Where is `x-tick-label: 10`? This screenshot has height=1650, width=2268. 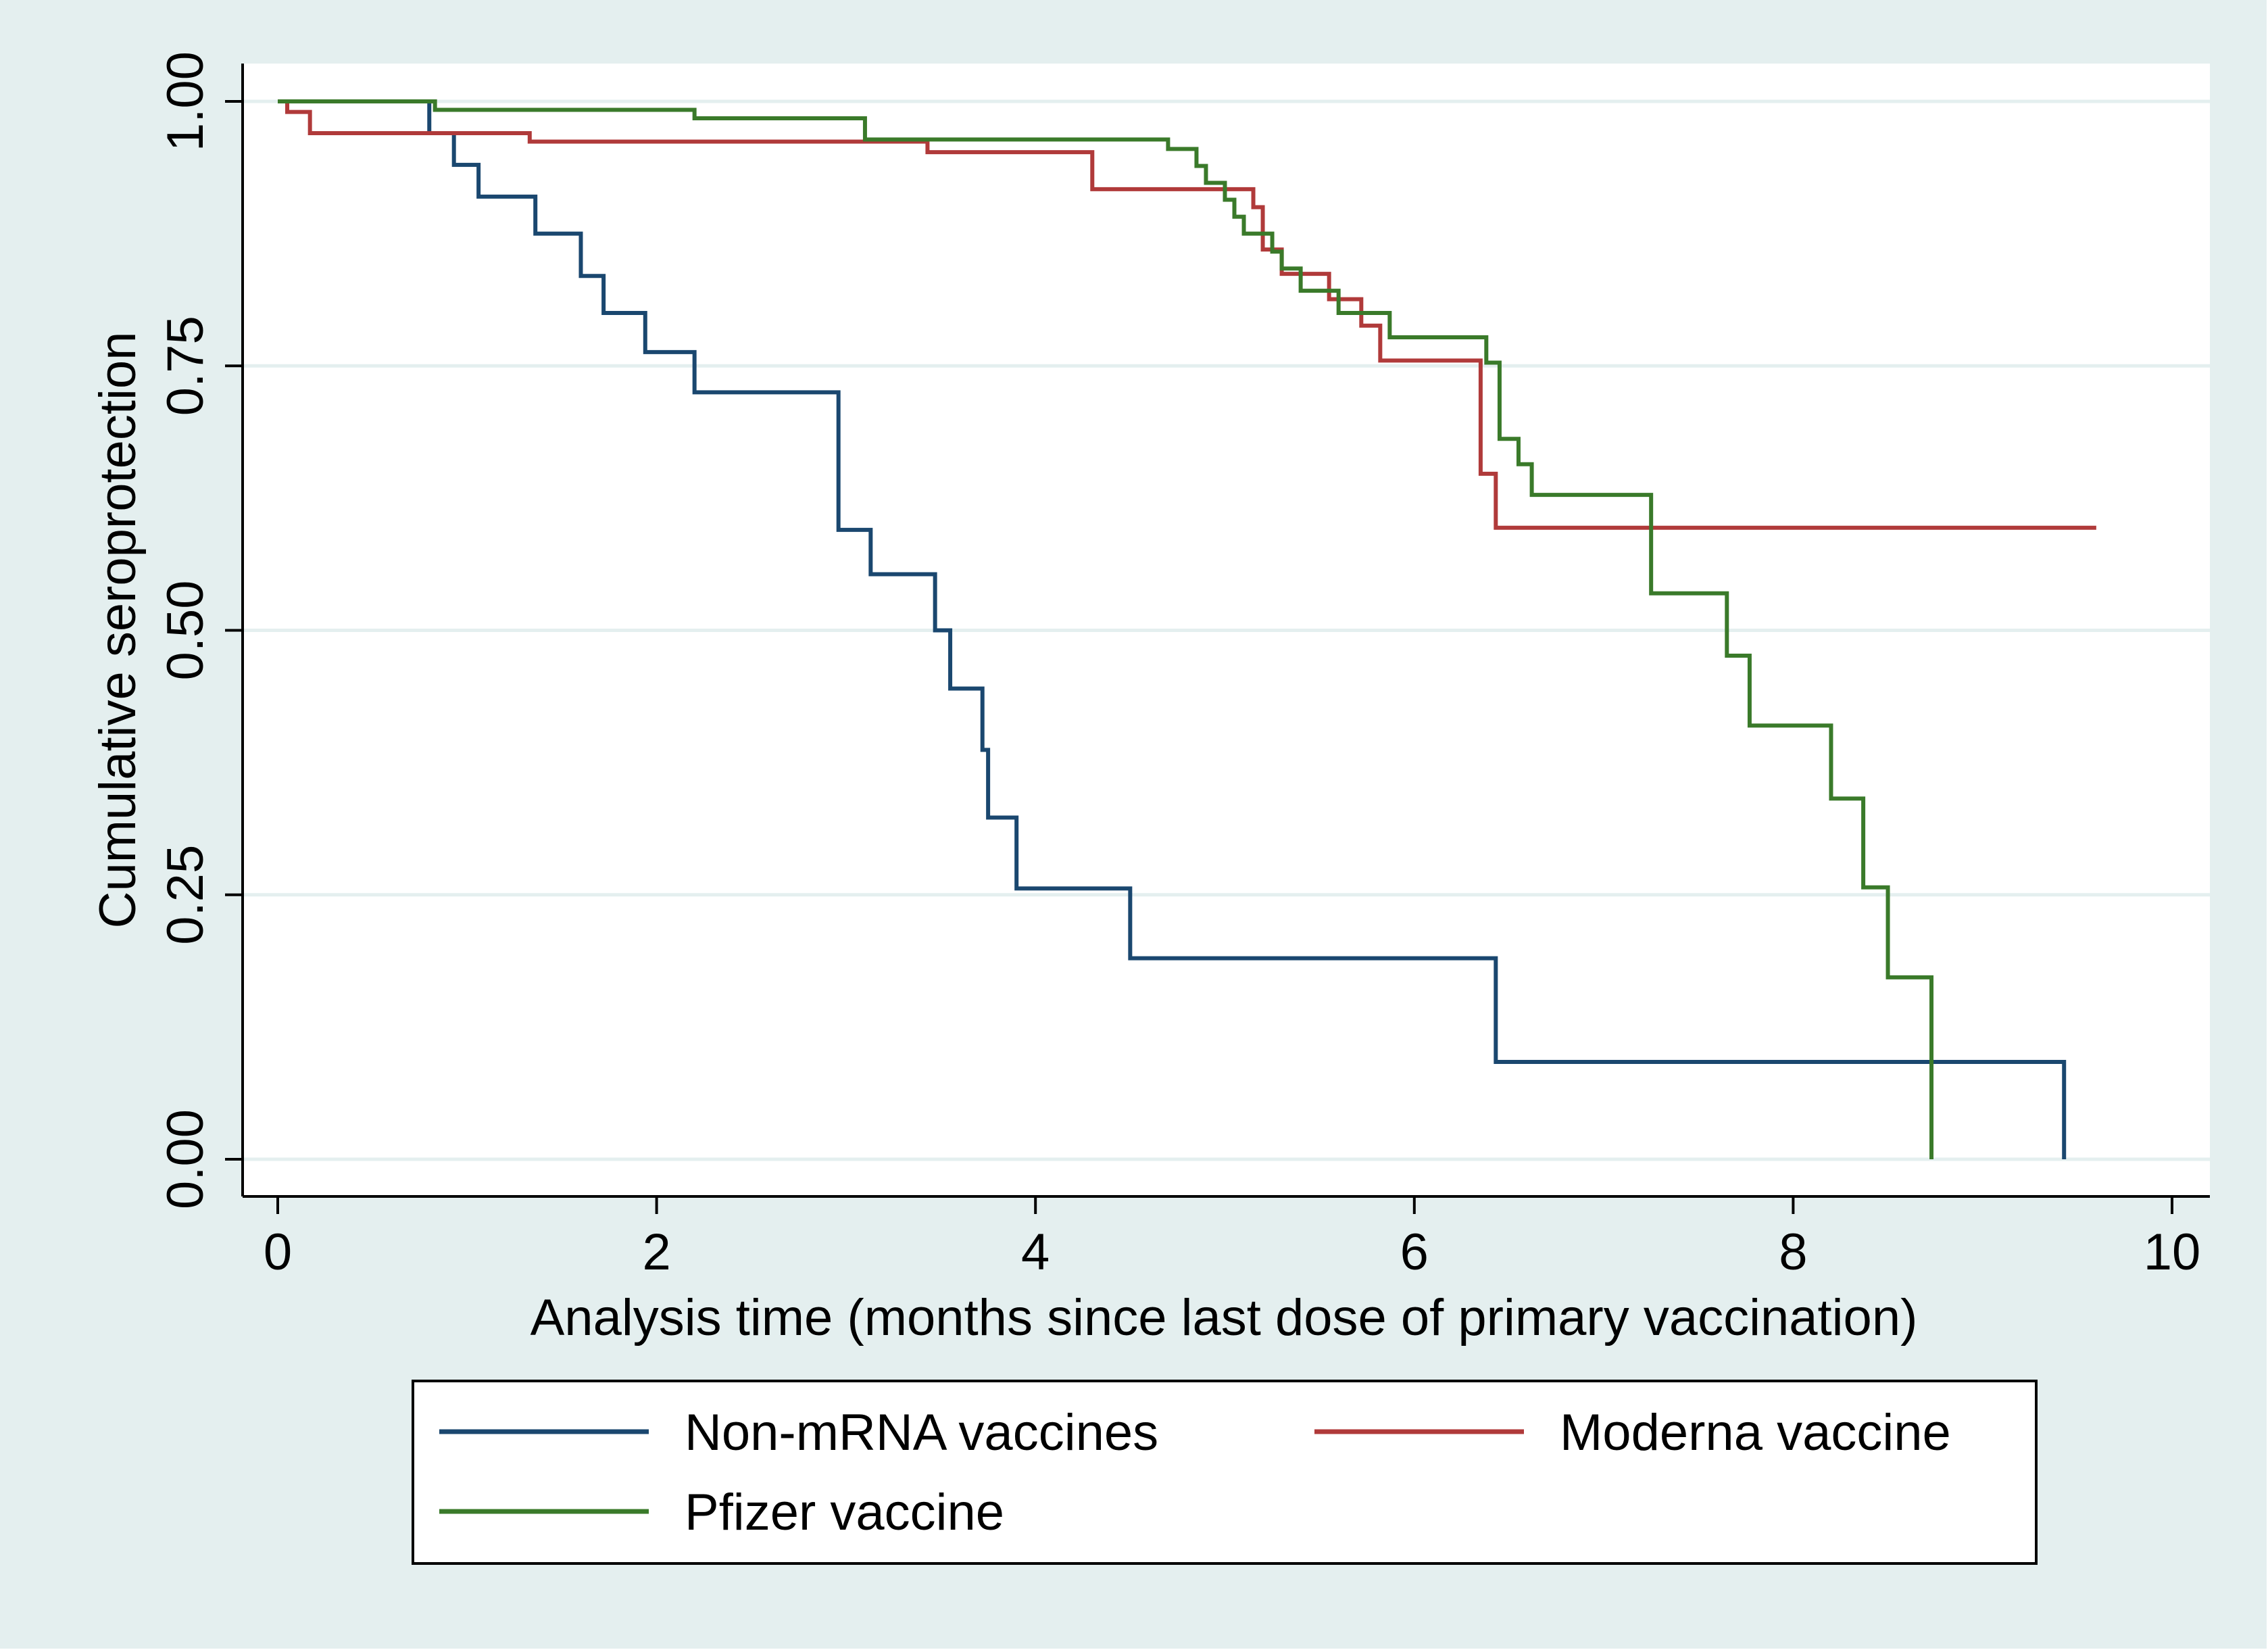
x-tick-label: 10 is located at coordinates (2172, 1252).